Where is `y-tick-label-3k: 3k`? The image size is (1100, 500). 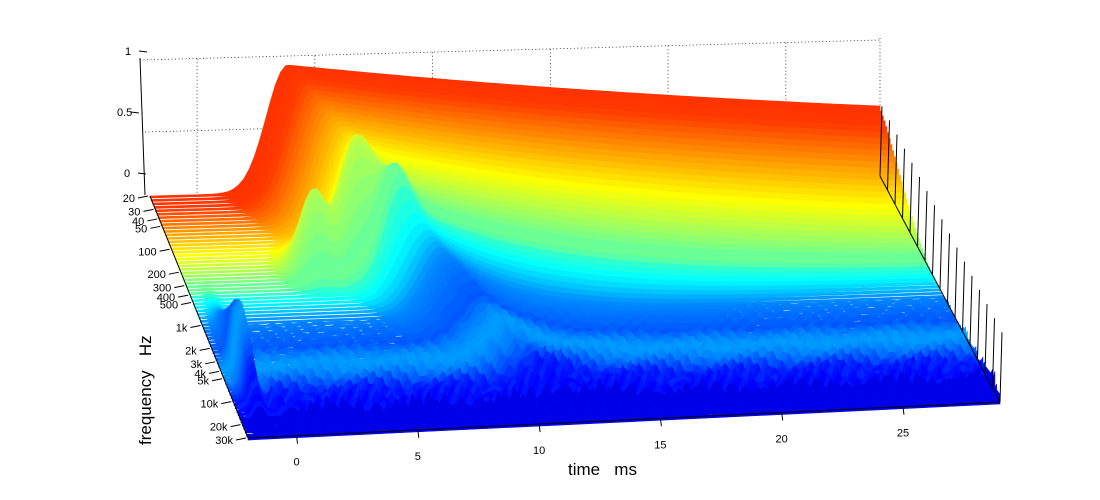
y-tick-label-3k: 3k is located at coordinates (197, 365).